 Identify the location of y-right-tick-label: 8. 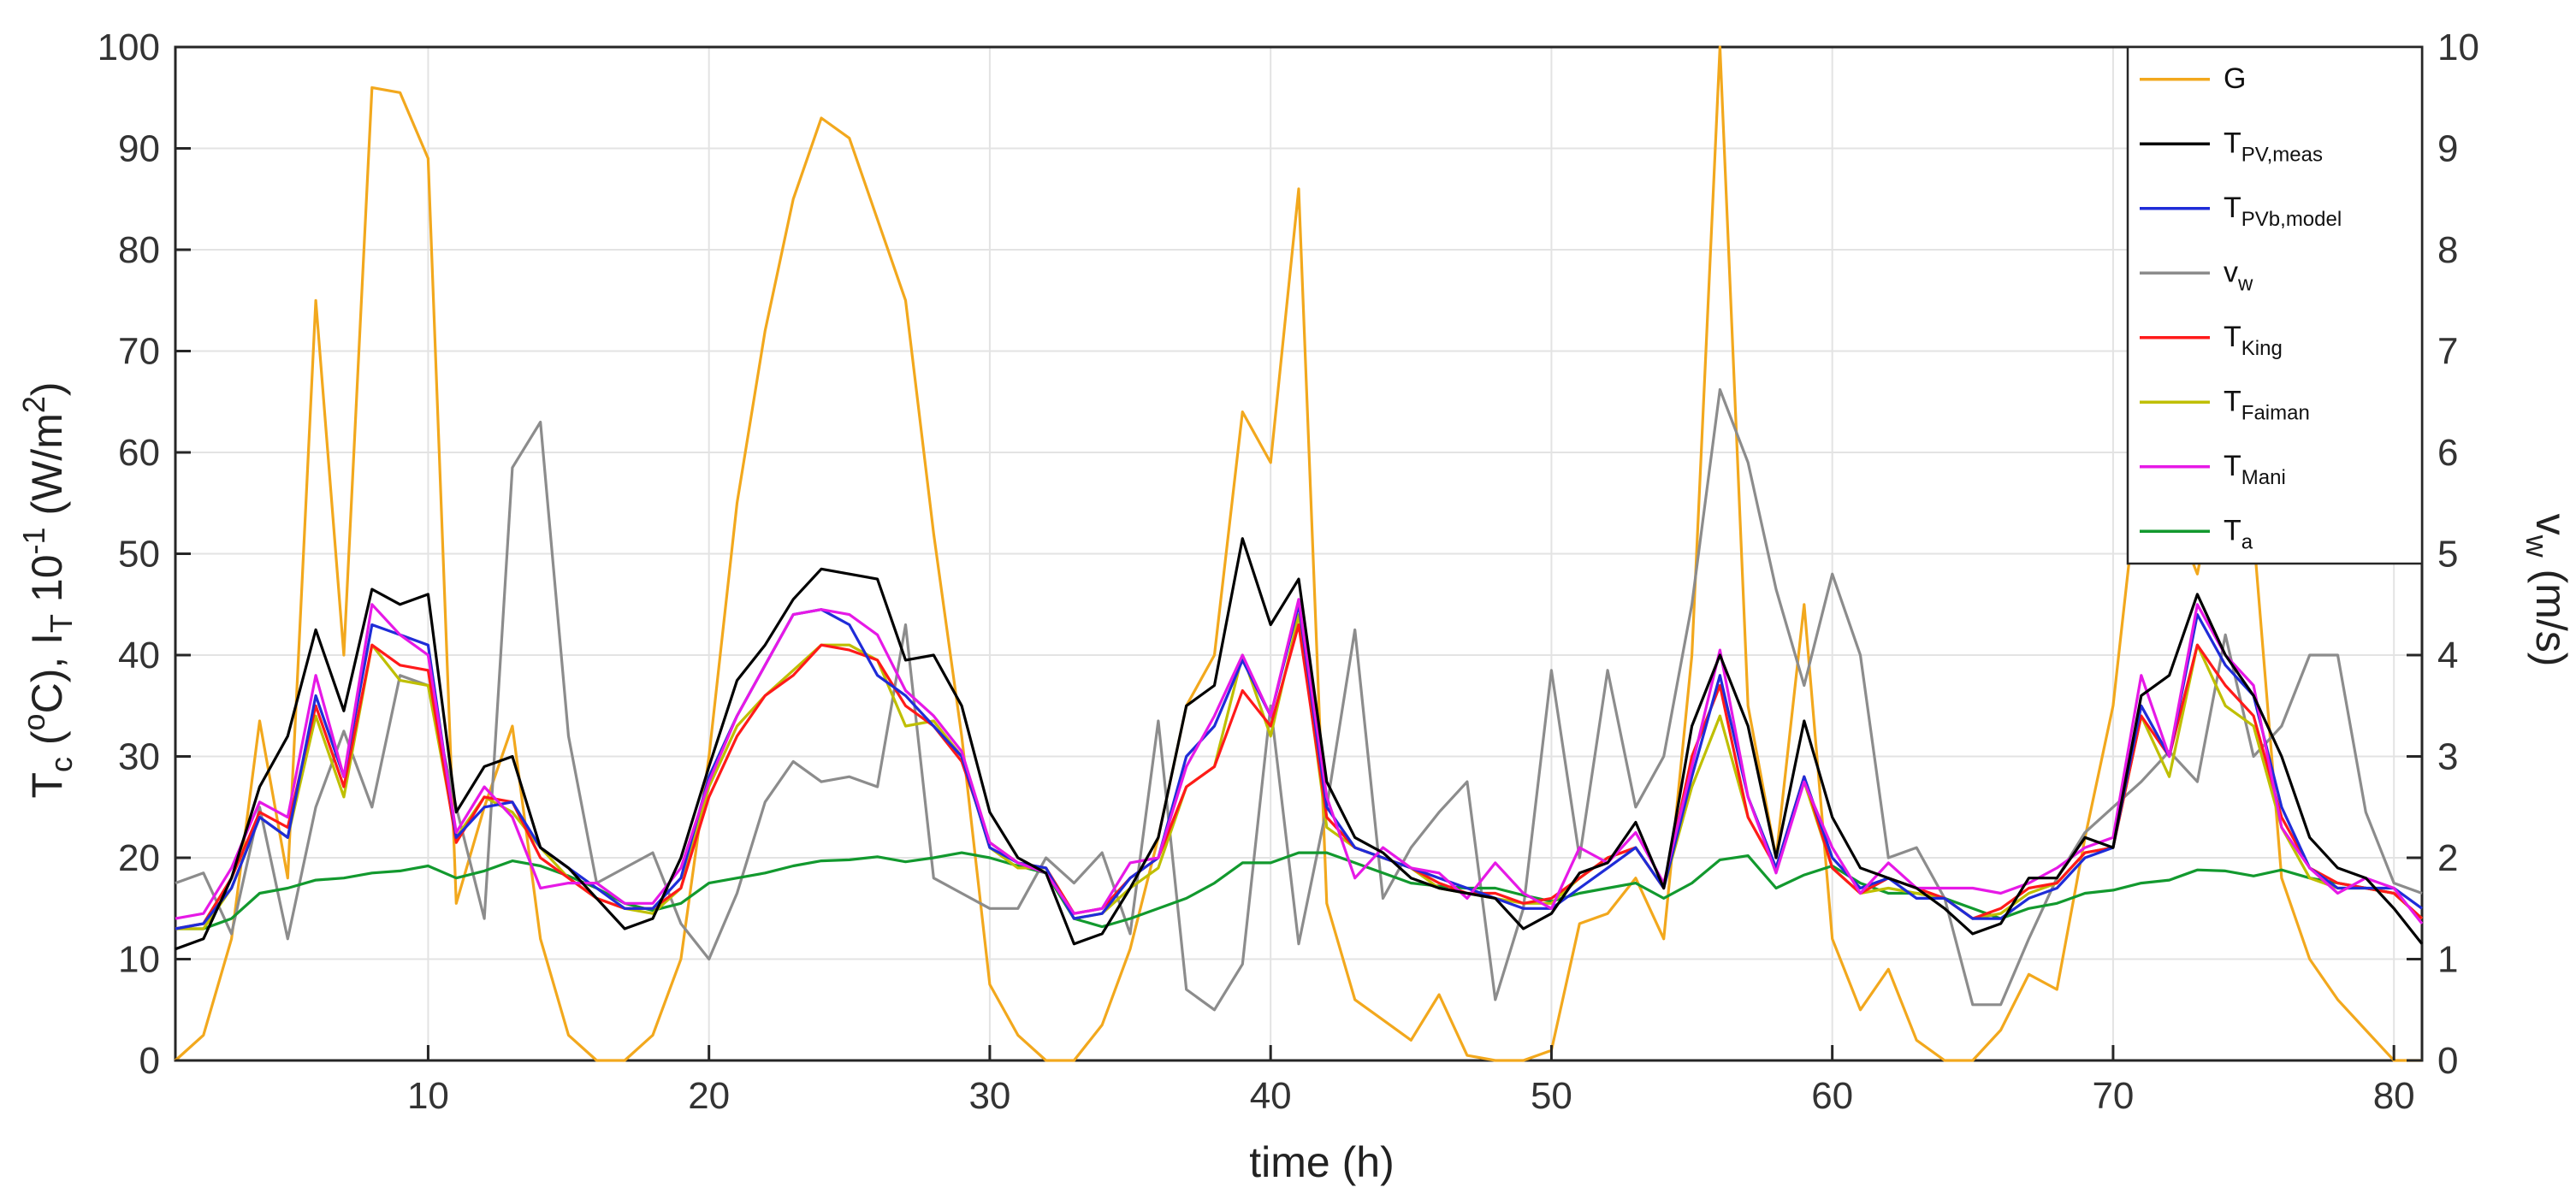
(2447, 250).